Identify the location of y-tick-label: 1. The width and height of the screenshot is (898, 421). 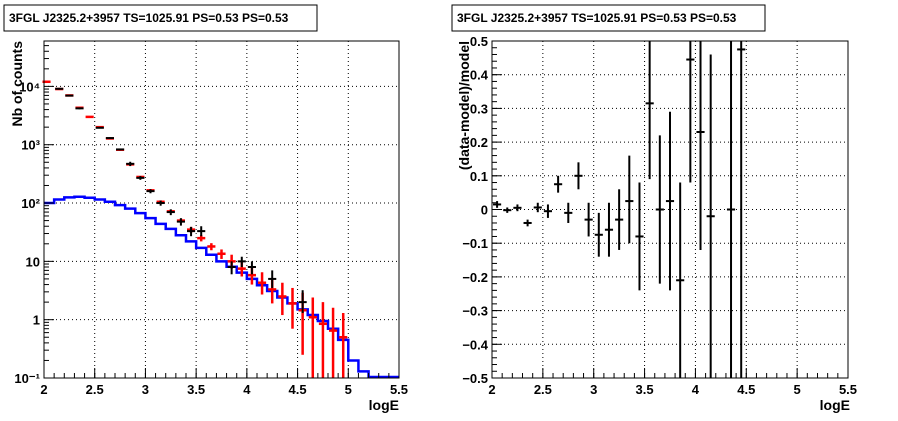
(36, 320).